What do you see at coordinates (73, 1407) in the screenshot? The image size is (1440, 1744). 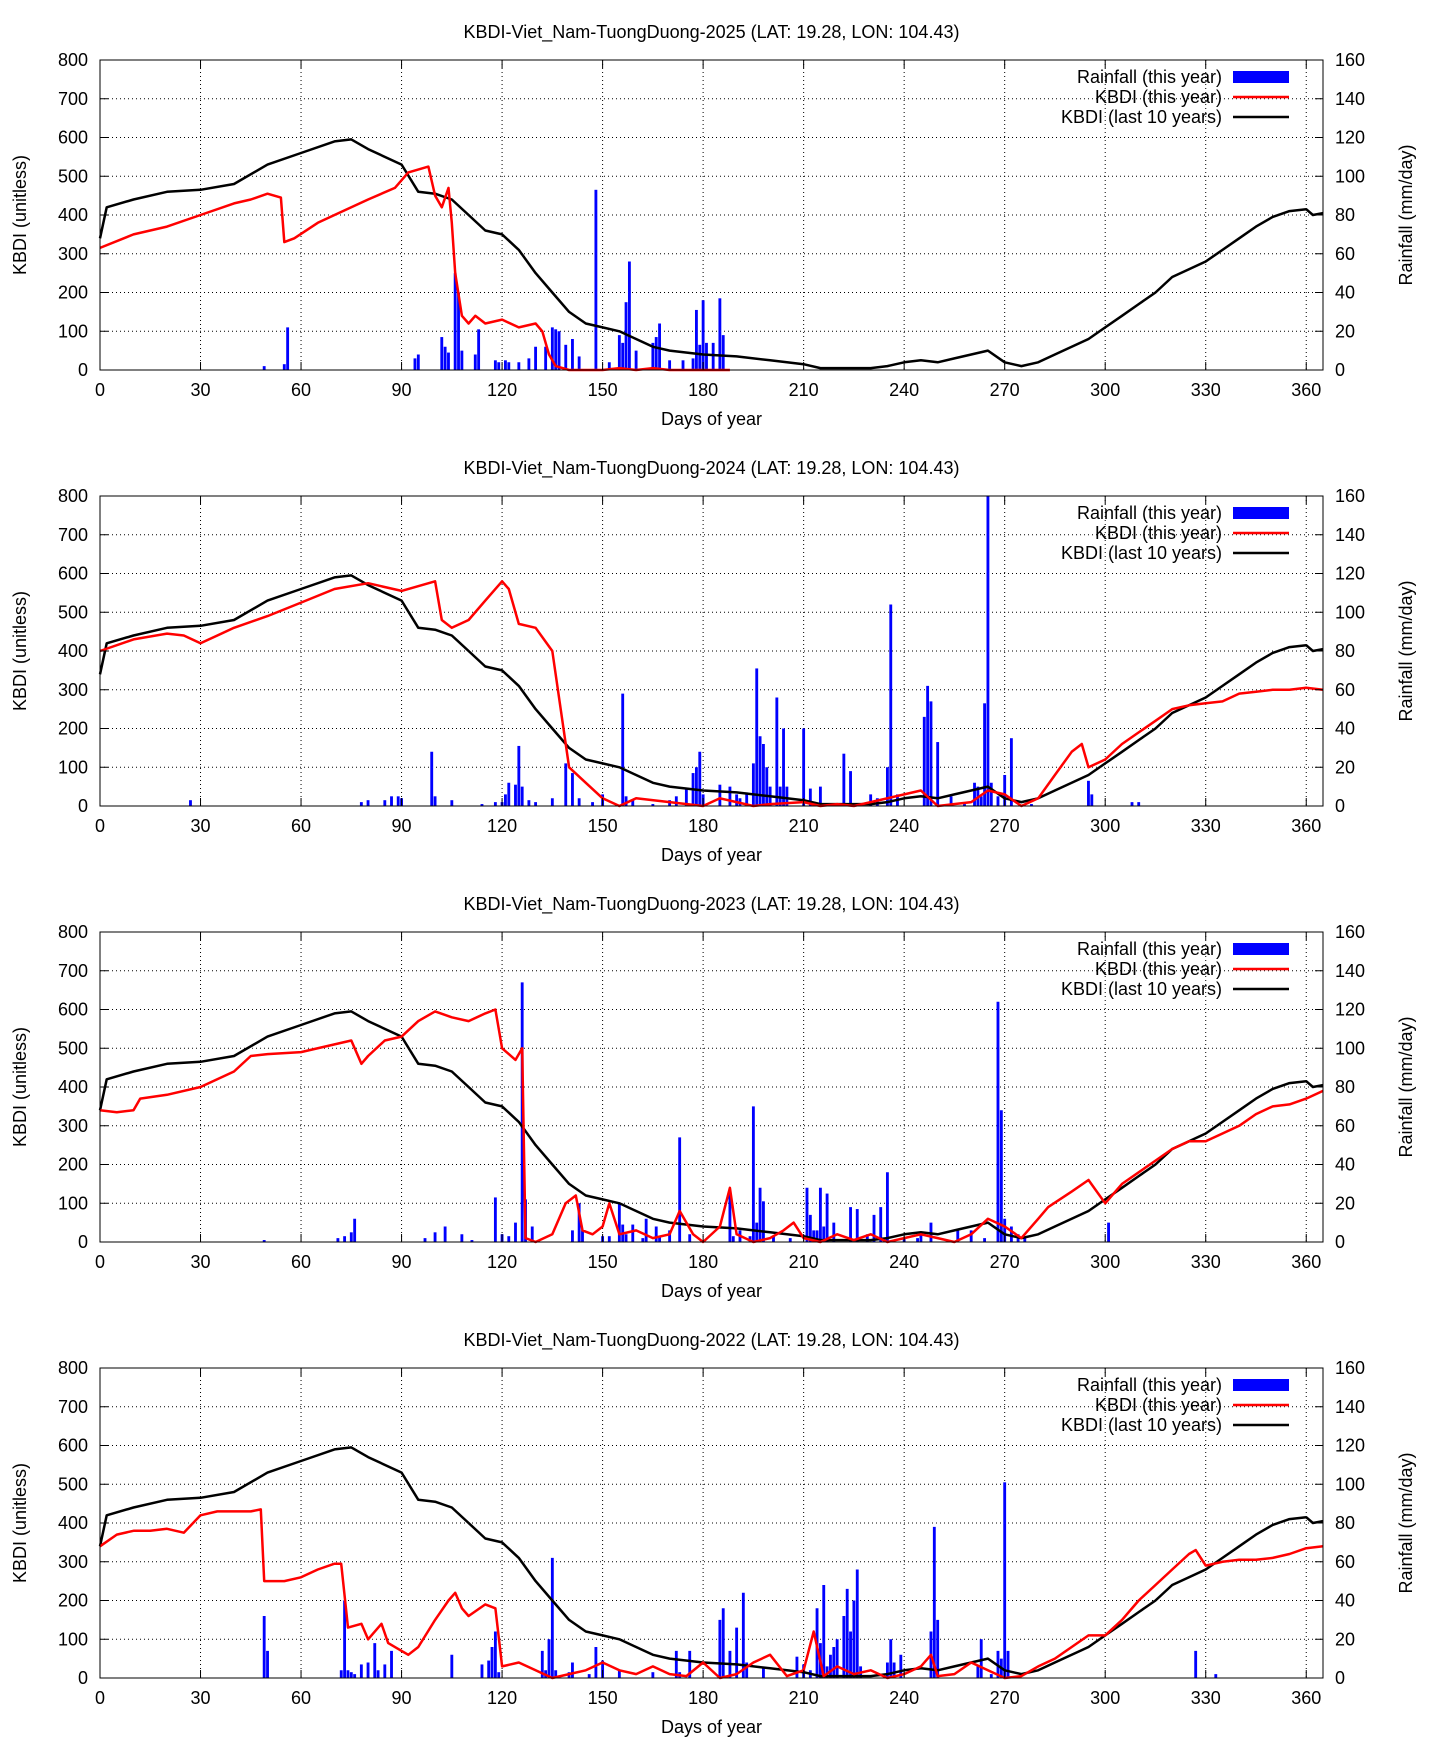 I see `y-tick-label-left: 700` at bounding box center [73, 1407].